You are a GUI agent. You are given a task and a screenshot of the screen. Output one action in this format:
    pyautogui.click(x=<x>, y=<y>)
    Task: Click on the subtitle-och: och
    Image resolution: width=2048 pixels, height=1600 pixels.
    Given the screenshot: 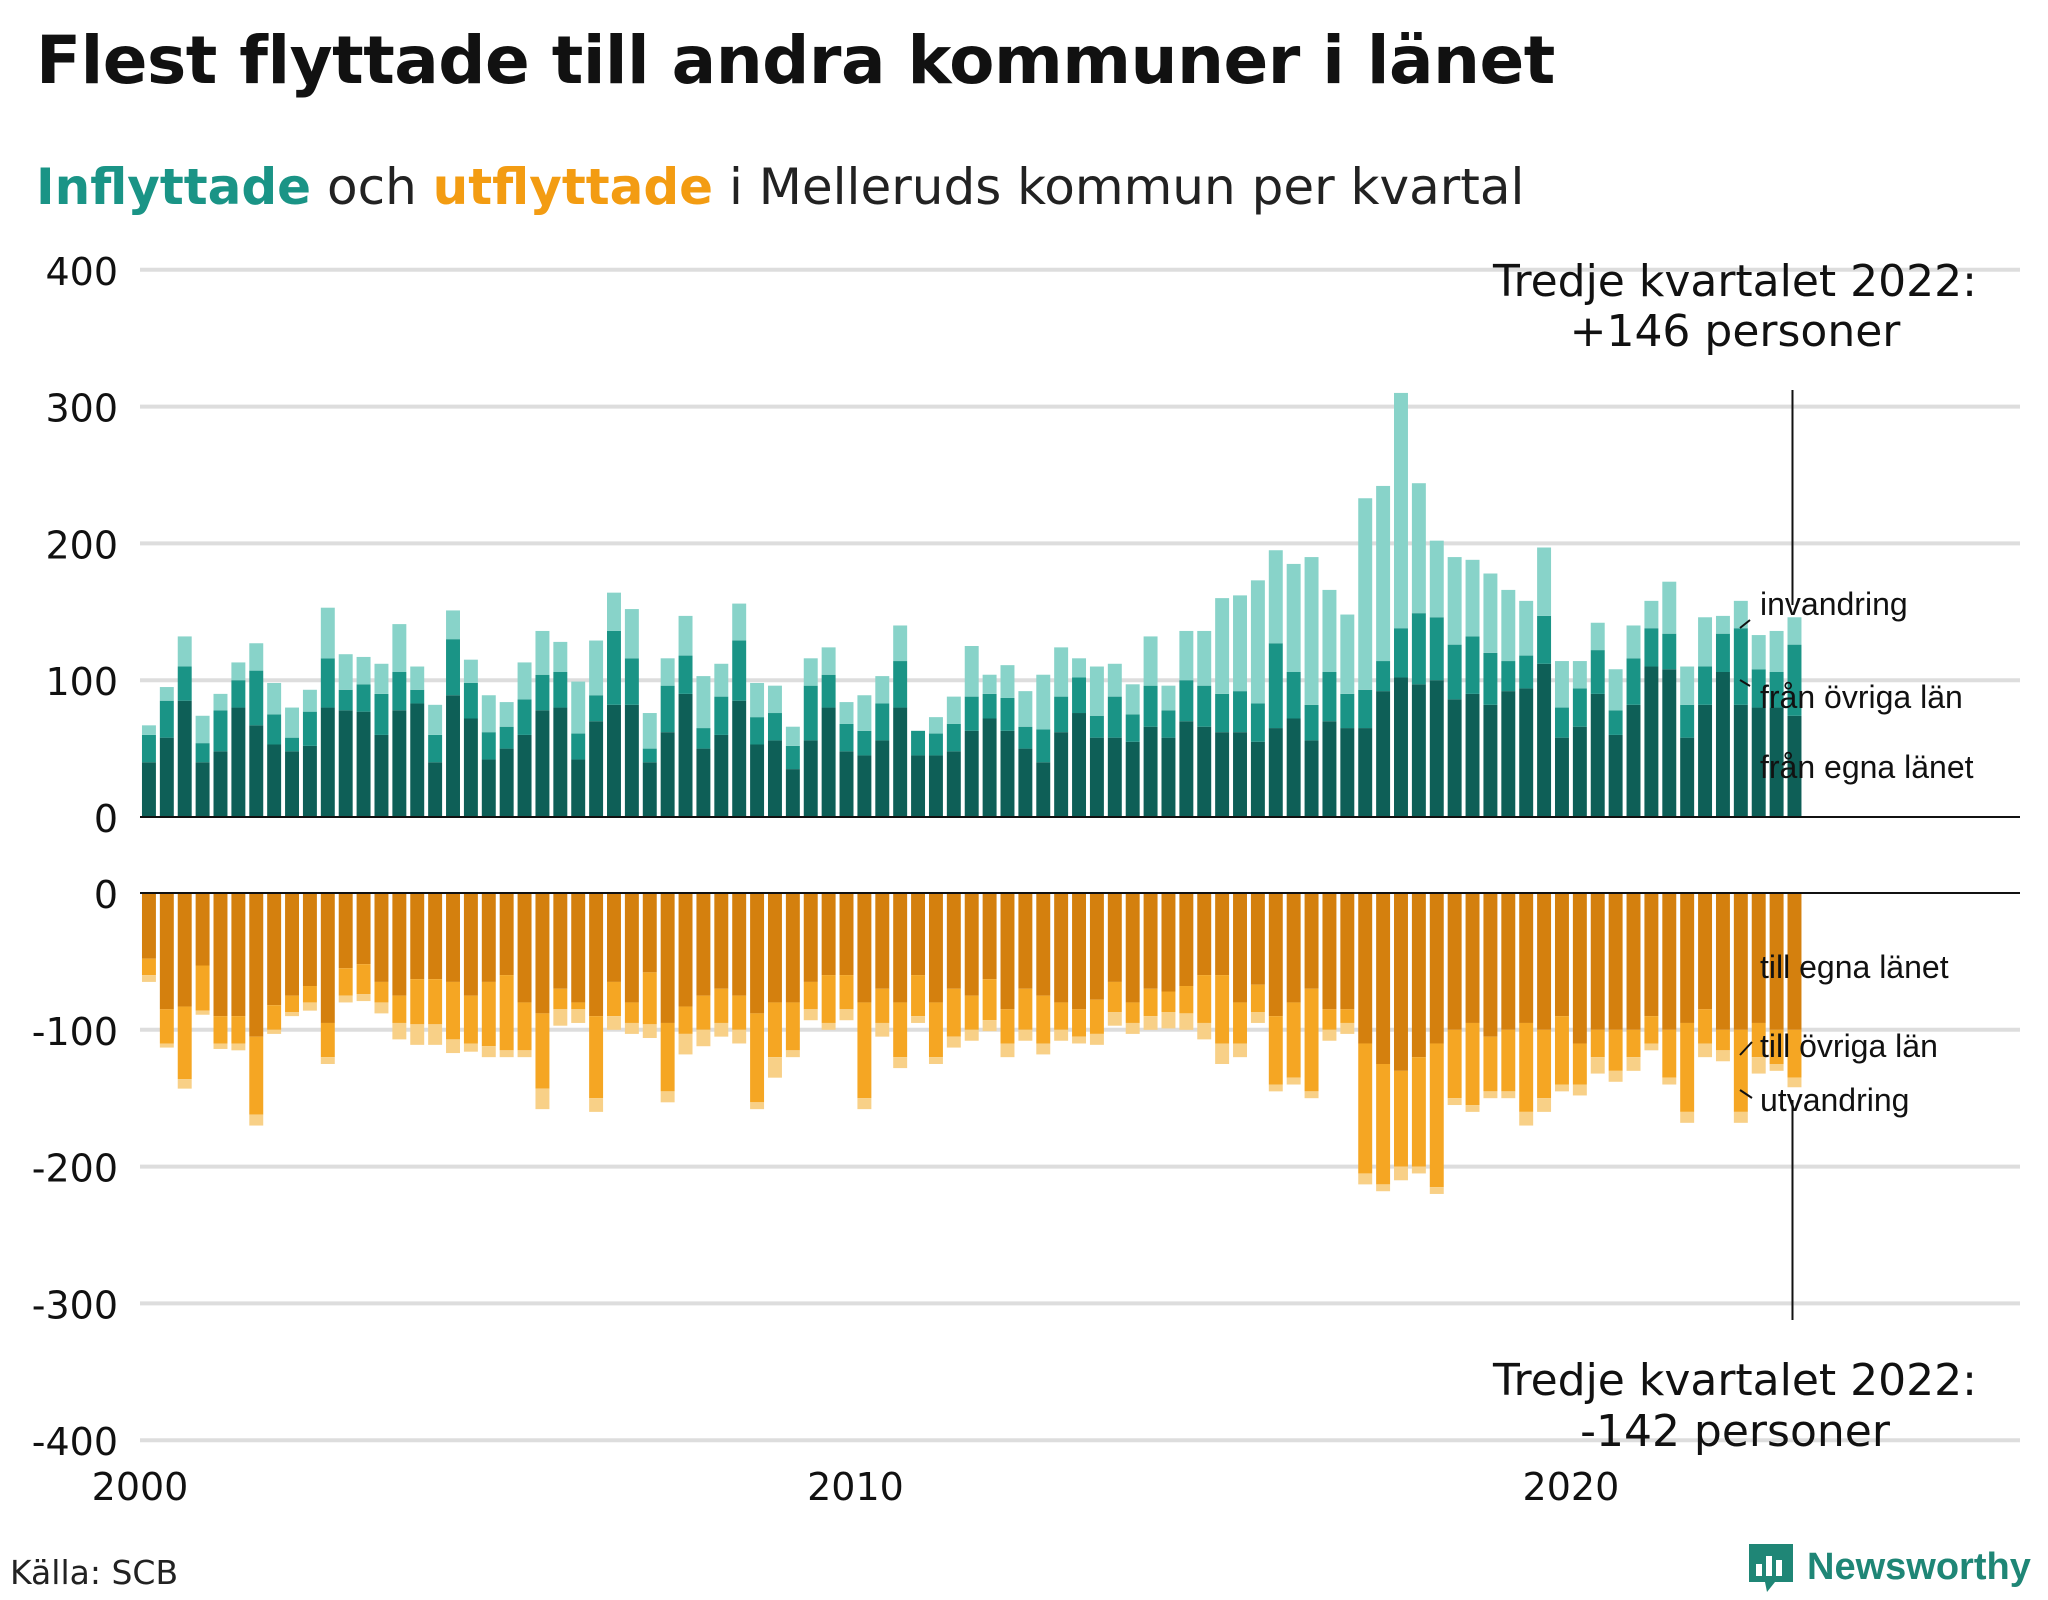 What is the action you would take?
    pyautogui.click(x=372, y=187)
    